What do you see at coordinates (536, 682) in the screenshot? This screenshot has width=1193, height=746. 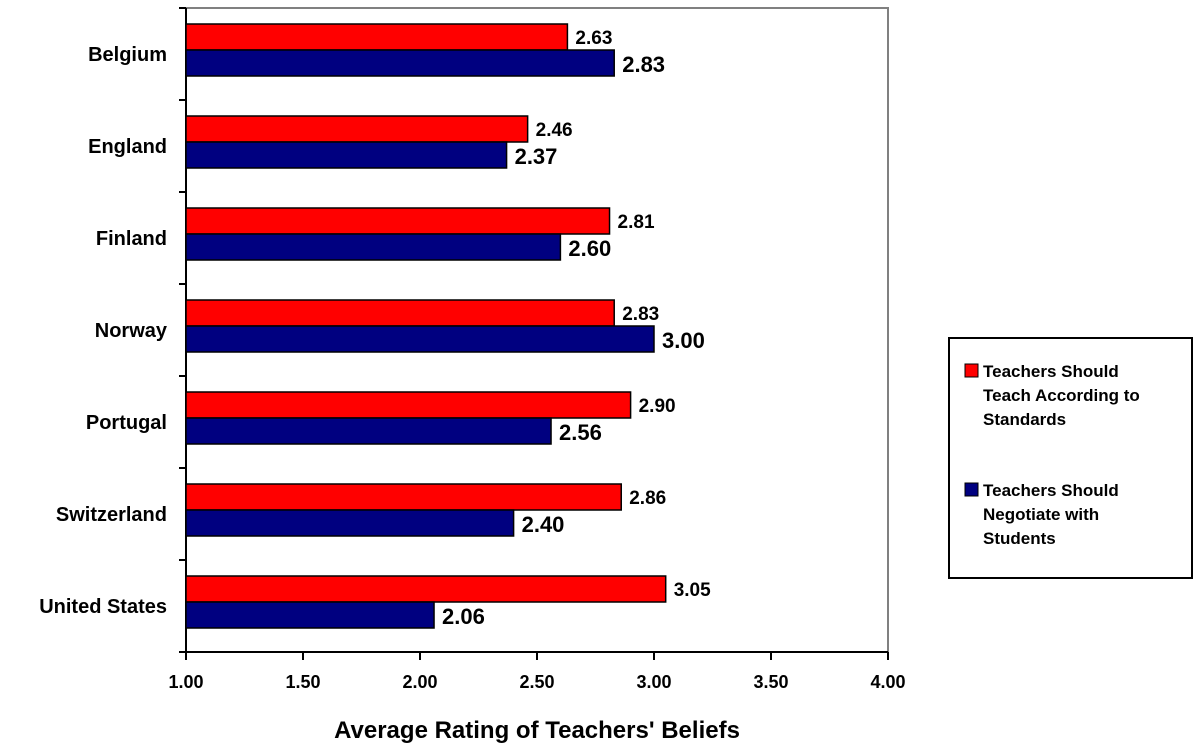 I see `x-tick-label: 2.50` at bounding box center [536, 682].